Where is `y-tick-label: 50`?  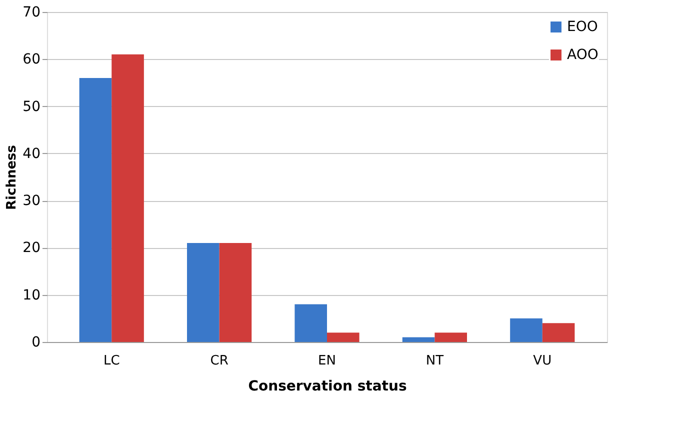
y-tick-label: 50 is located at coordinates (31, 106).